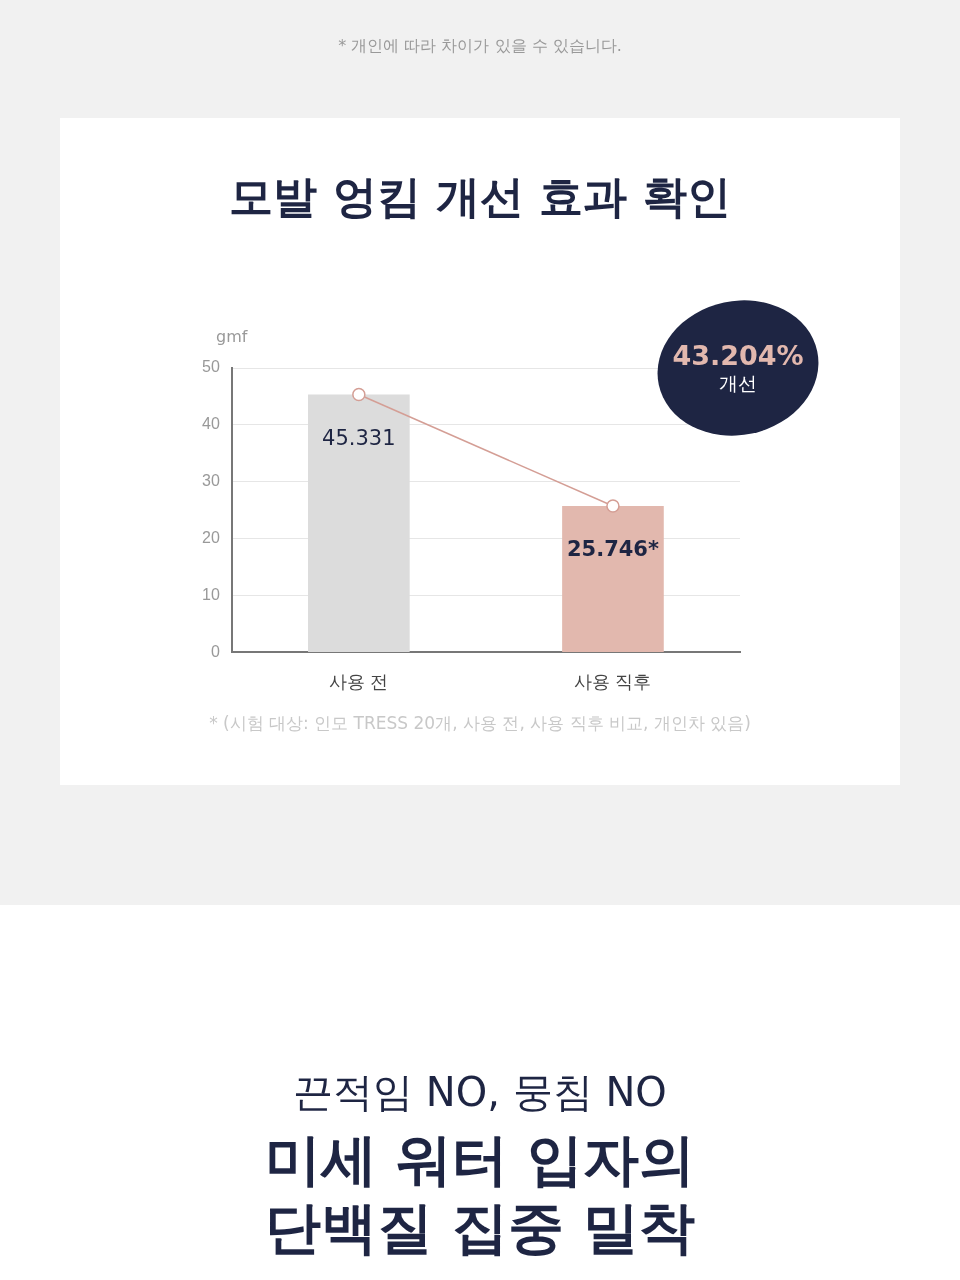  Describe the element at coordinates (211, 367) in the screenshot. I see `y-tick-label: 50` at that location.